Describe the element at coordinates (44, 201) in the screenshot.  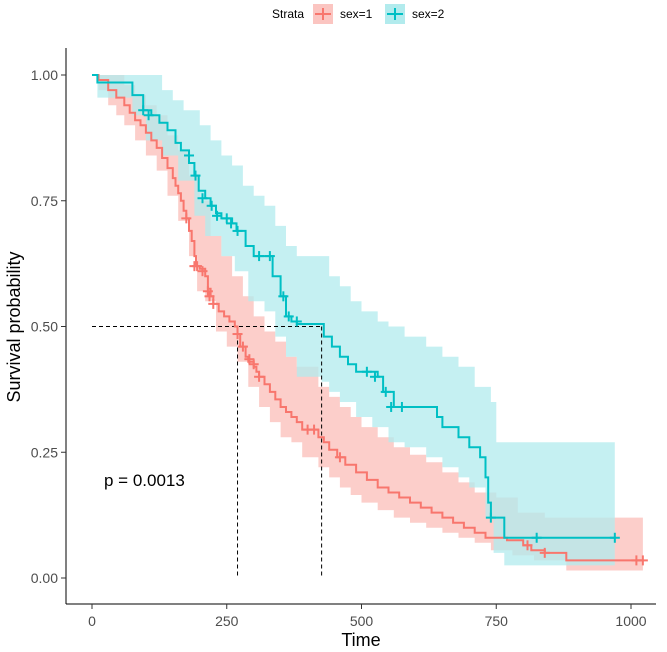
I see `y-tick-label: 0.75` at that location.